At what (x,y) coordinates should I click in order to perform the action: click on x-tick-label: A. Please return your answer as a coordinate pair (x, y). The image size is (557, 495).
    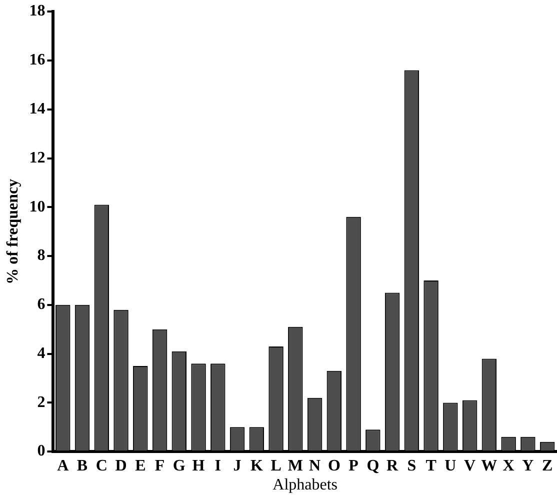
    Looking at the image, I should click on (63, 465).